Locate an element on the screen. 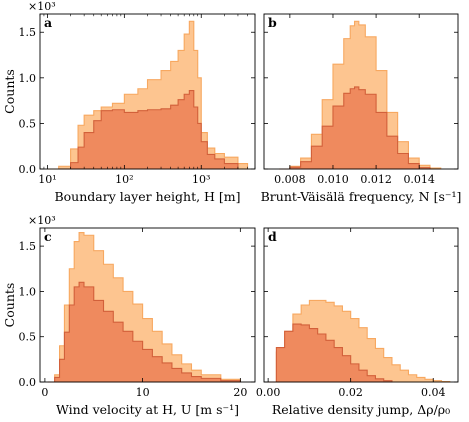  x-tick-label: 0.008 is located at coordinates (290, 179).